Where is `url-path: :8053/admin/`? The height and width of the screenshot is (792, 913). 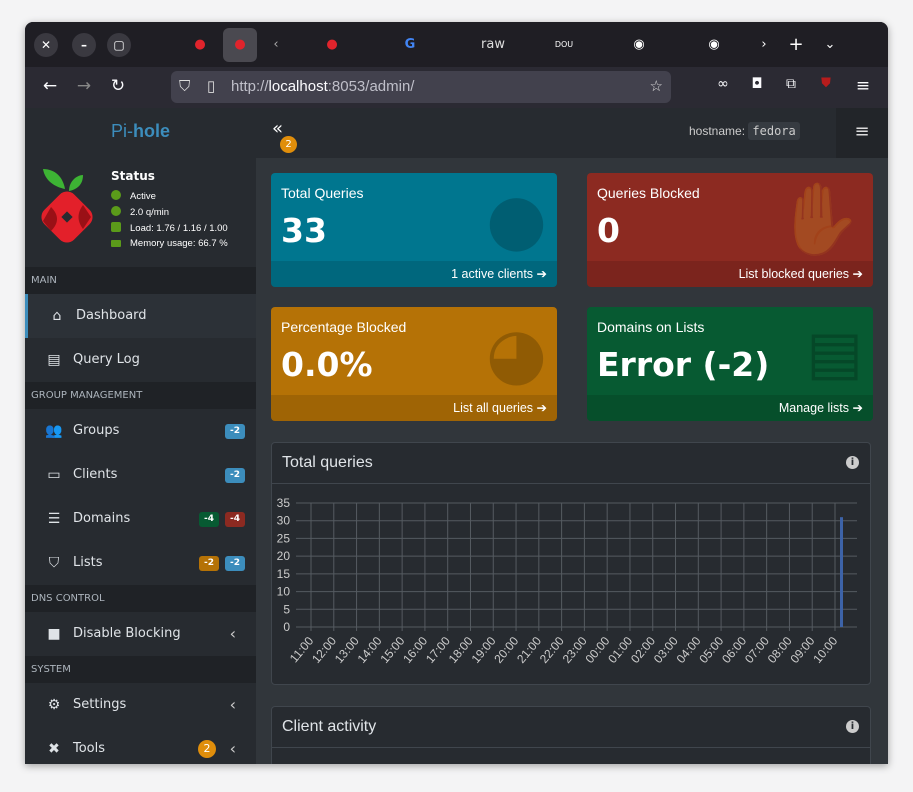
url-path: :8053/admin/ is located at coordinates (371, 86).